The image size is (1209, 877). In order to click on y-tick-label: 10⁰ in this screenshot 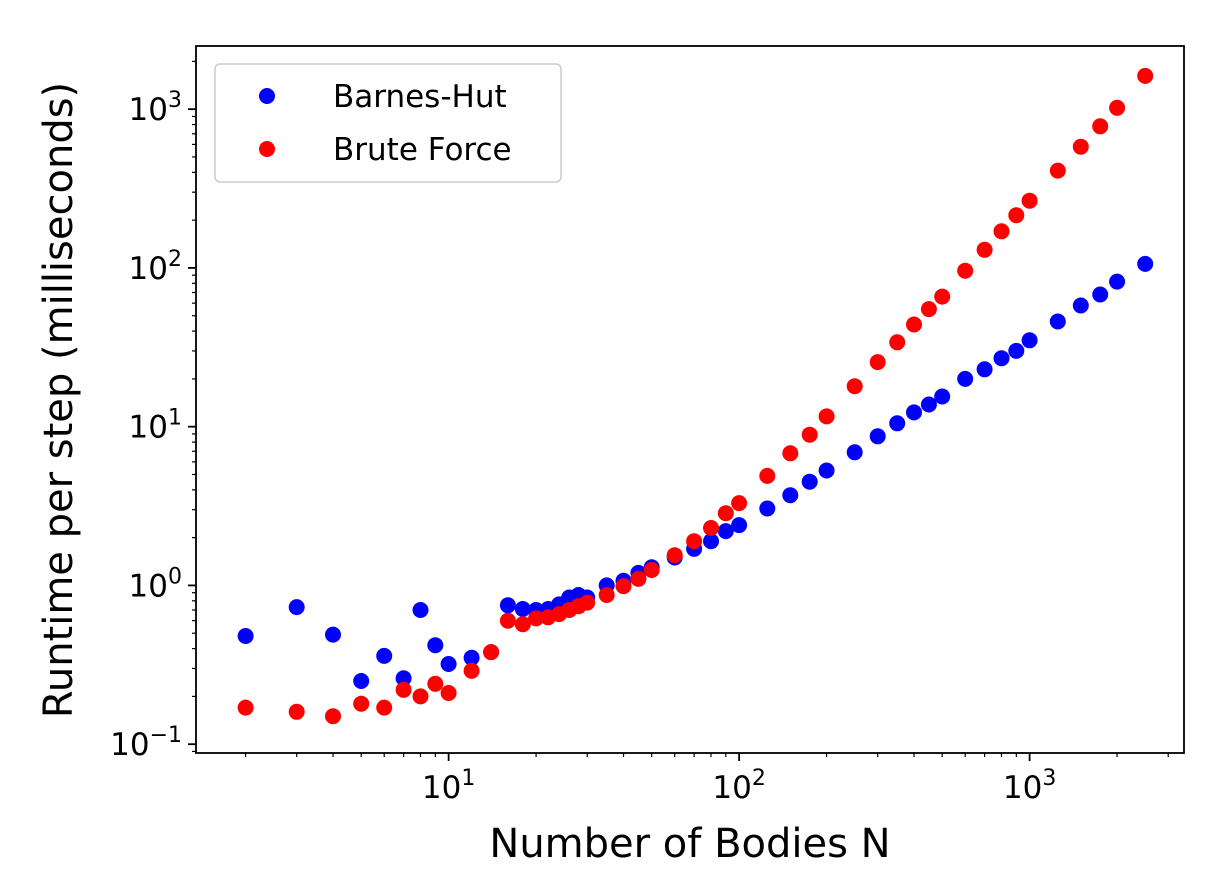, I will do `click(155, 584)`.